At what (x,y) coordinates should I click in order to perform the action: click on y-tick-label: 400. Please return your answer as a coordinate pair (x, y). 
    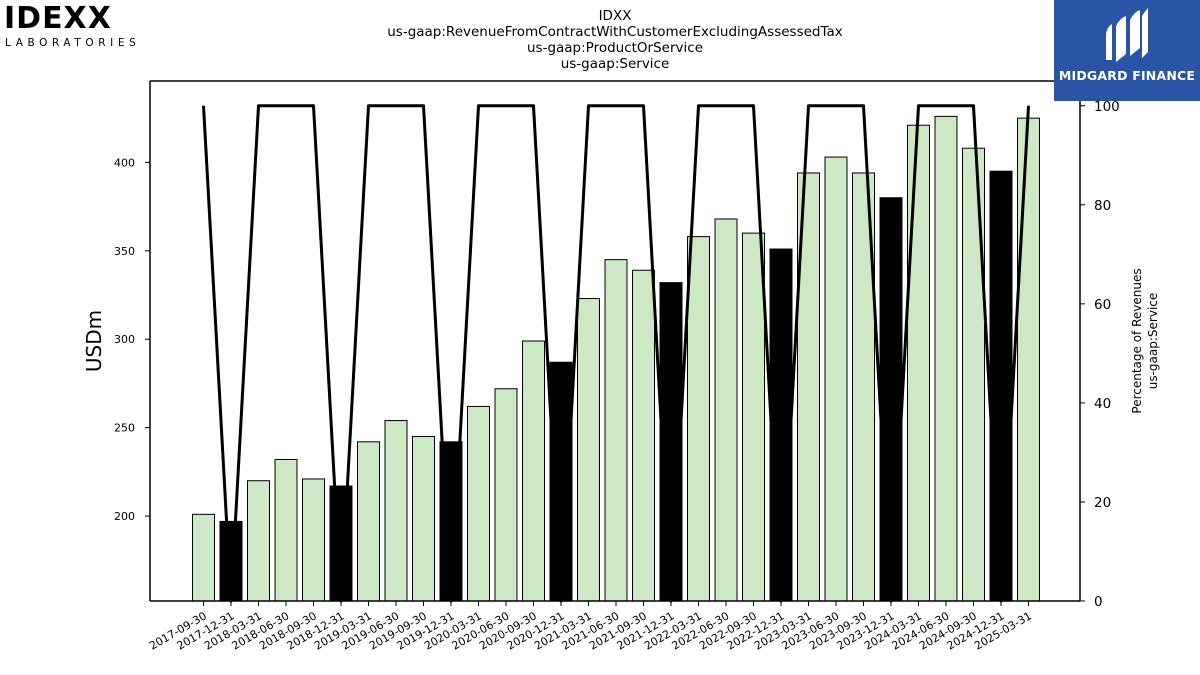
    Looking at the image, I should click on (124, 162).